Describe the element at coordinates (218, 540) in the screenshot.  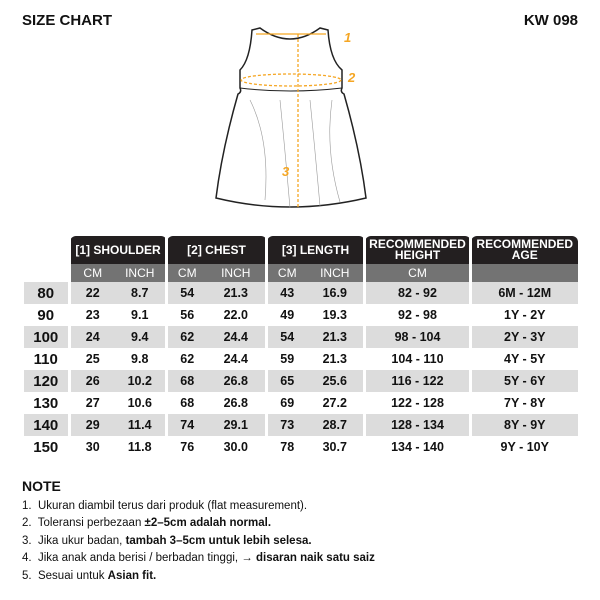
I see `note-bold: tambah 3–5cm untuk lebih selesa.` at that location.